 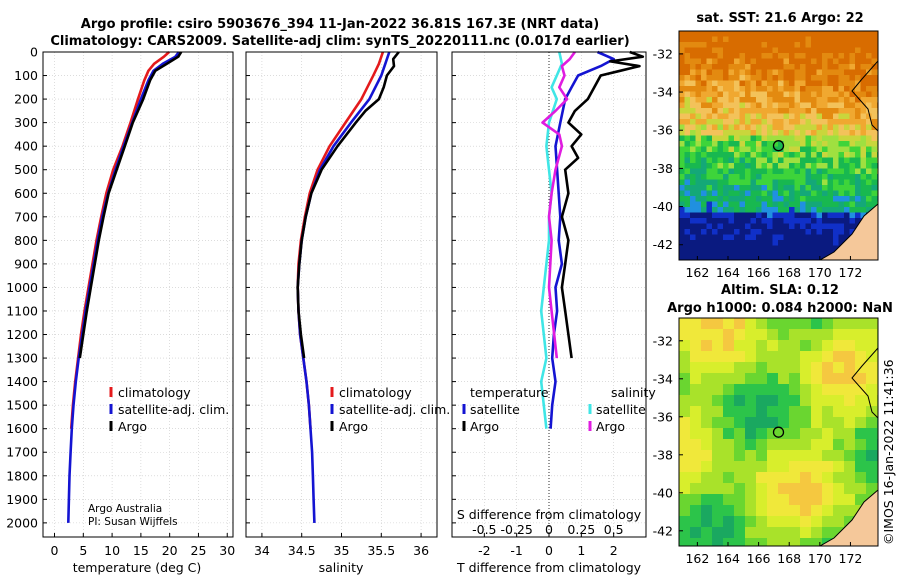 I want to click on y-tick-label: 1600, so click(x=22, y=428).